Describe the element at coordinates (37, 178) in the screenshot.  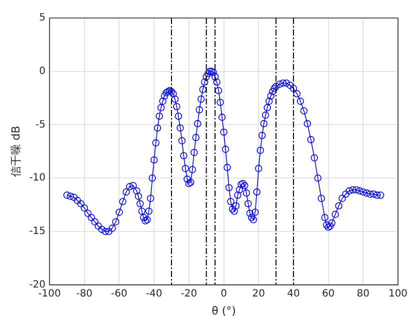
I see `y-tick-label: -10` at that location.